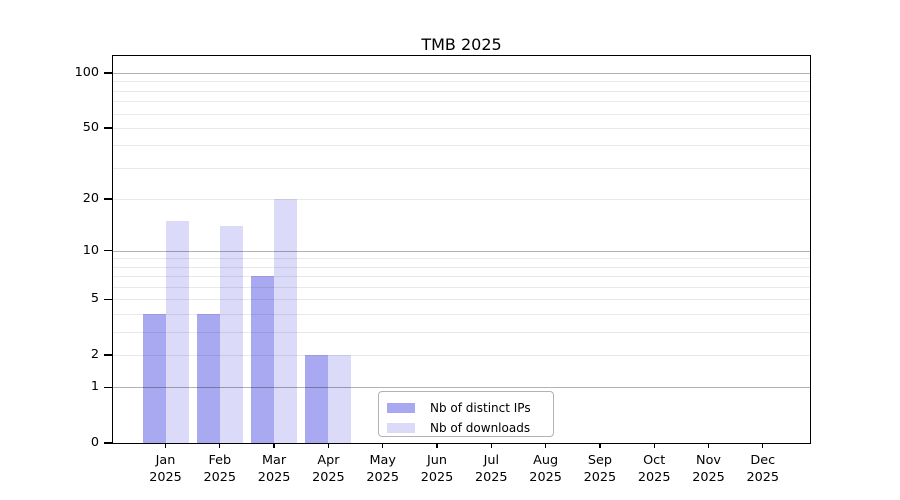 Image resolution: width=900 pixels, height=500 pixels. I want to click on y-tick-label-0: 0, so click(94, 442).